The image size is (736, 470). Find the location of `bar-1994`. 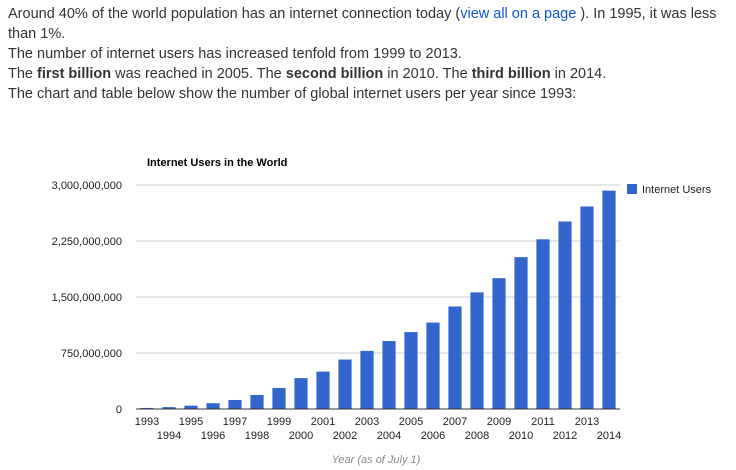

bar-1994 is located at coordinates (169, 408).